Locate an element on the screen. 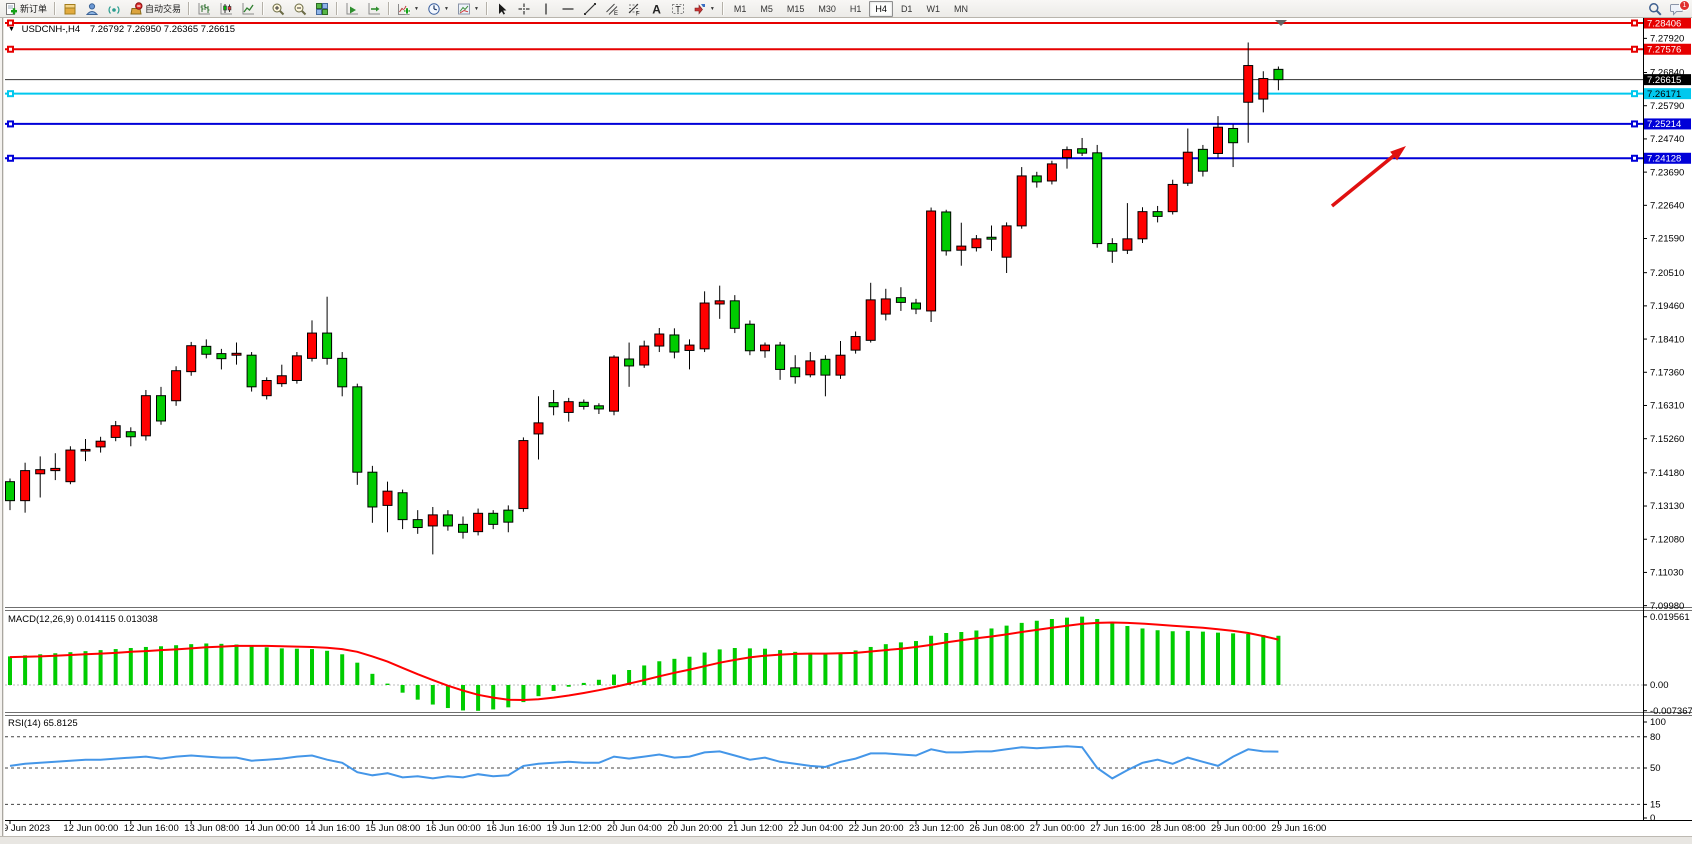  text-button: A is located at coordinates (656, 8).